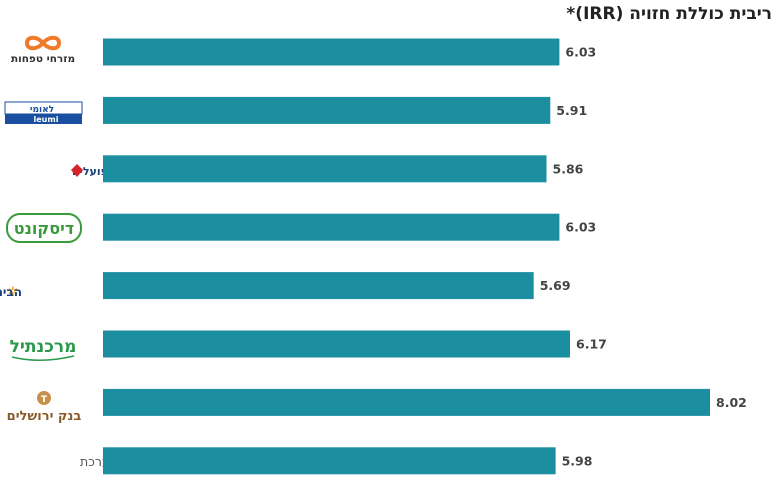 The width and height of the screenshot is (780, 491). What do you see at coordinates (591, 344) in the screenshot?
I see `bar-value-label-5: 6.17` at bounding box center [591, 344].